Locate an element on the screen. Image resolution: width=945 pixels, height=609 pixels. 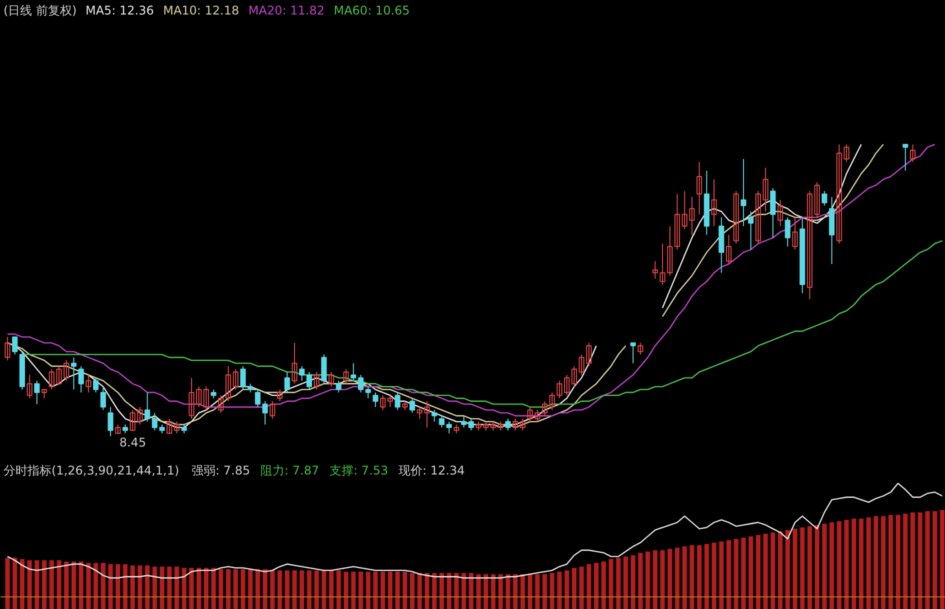
text: MA60: 10.65 is located at coordinates (372, 11).